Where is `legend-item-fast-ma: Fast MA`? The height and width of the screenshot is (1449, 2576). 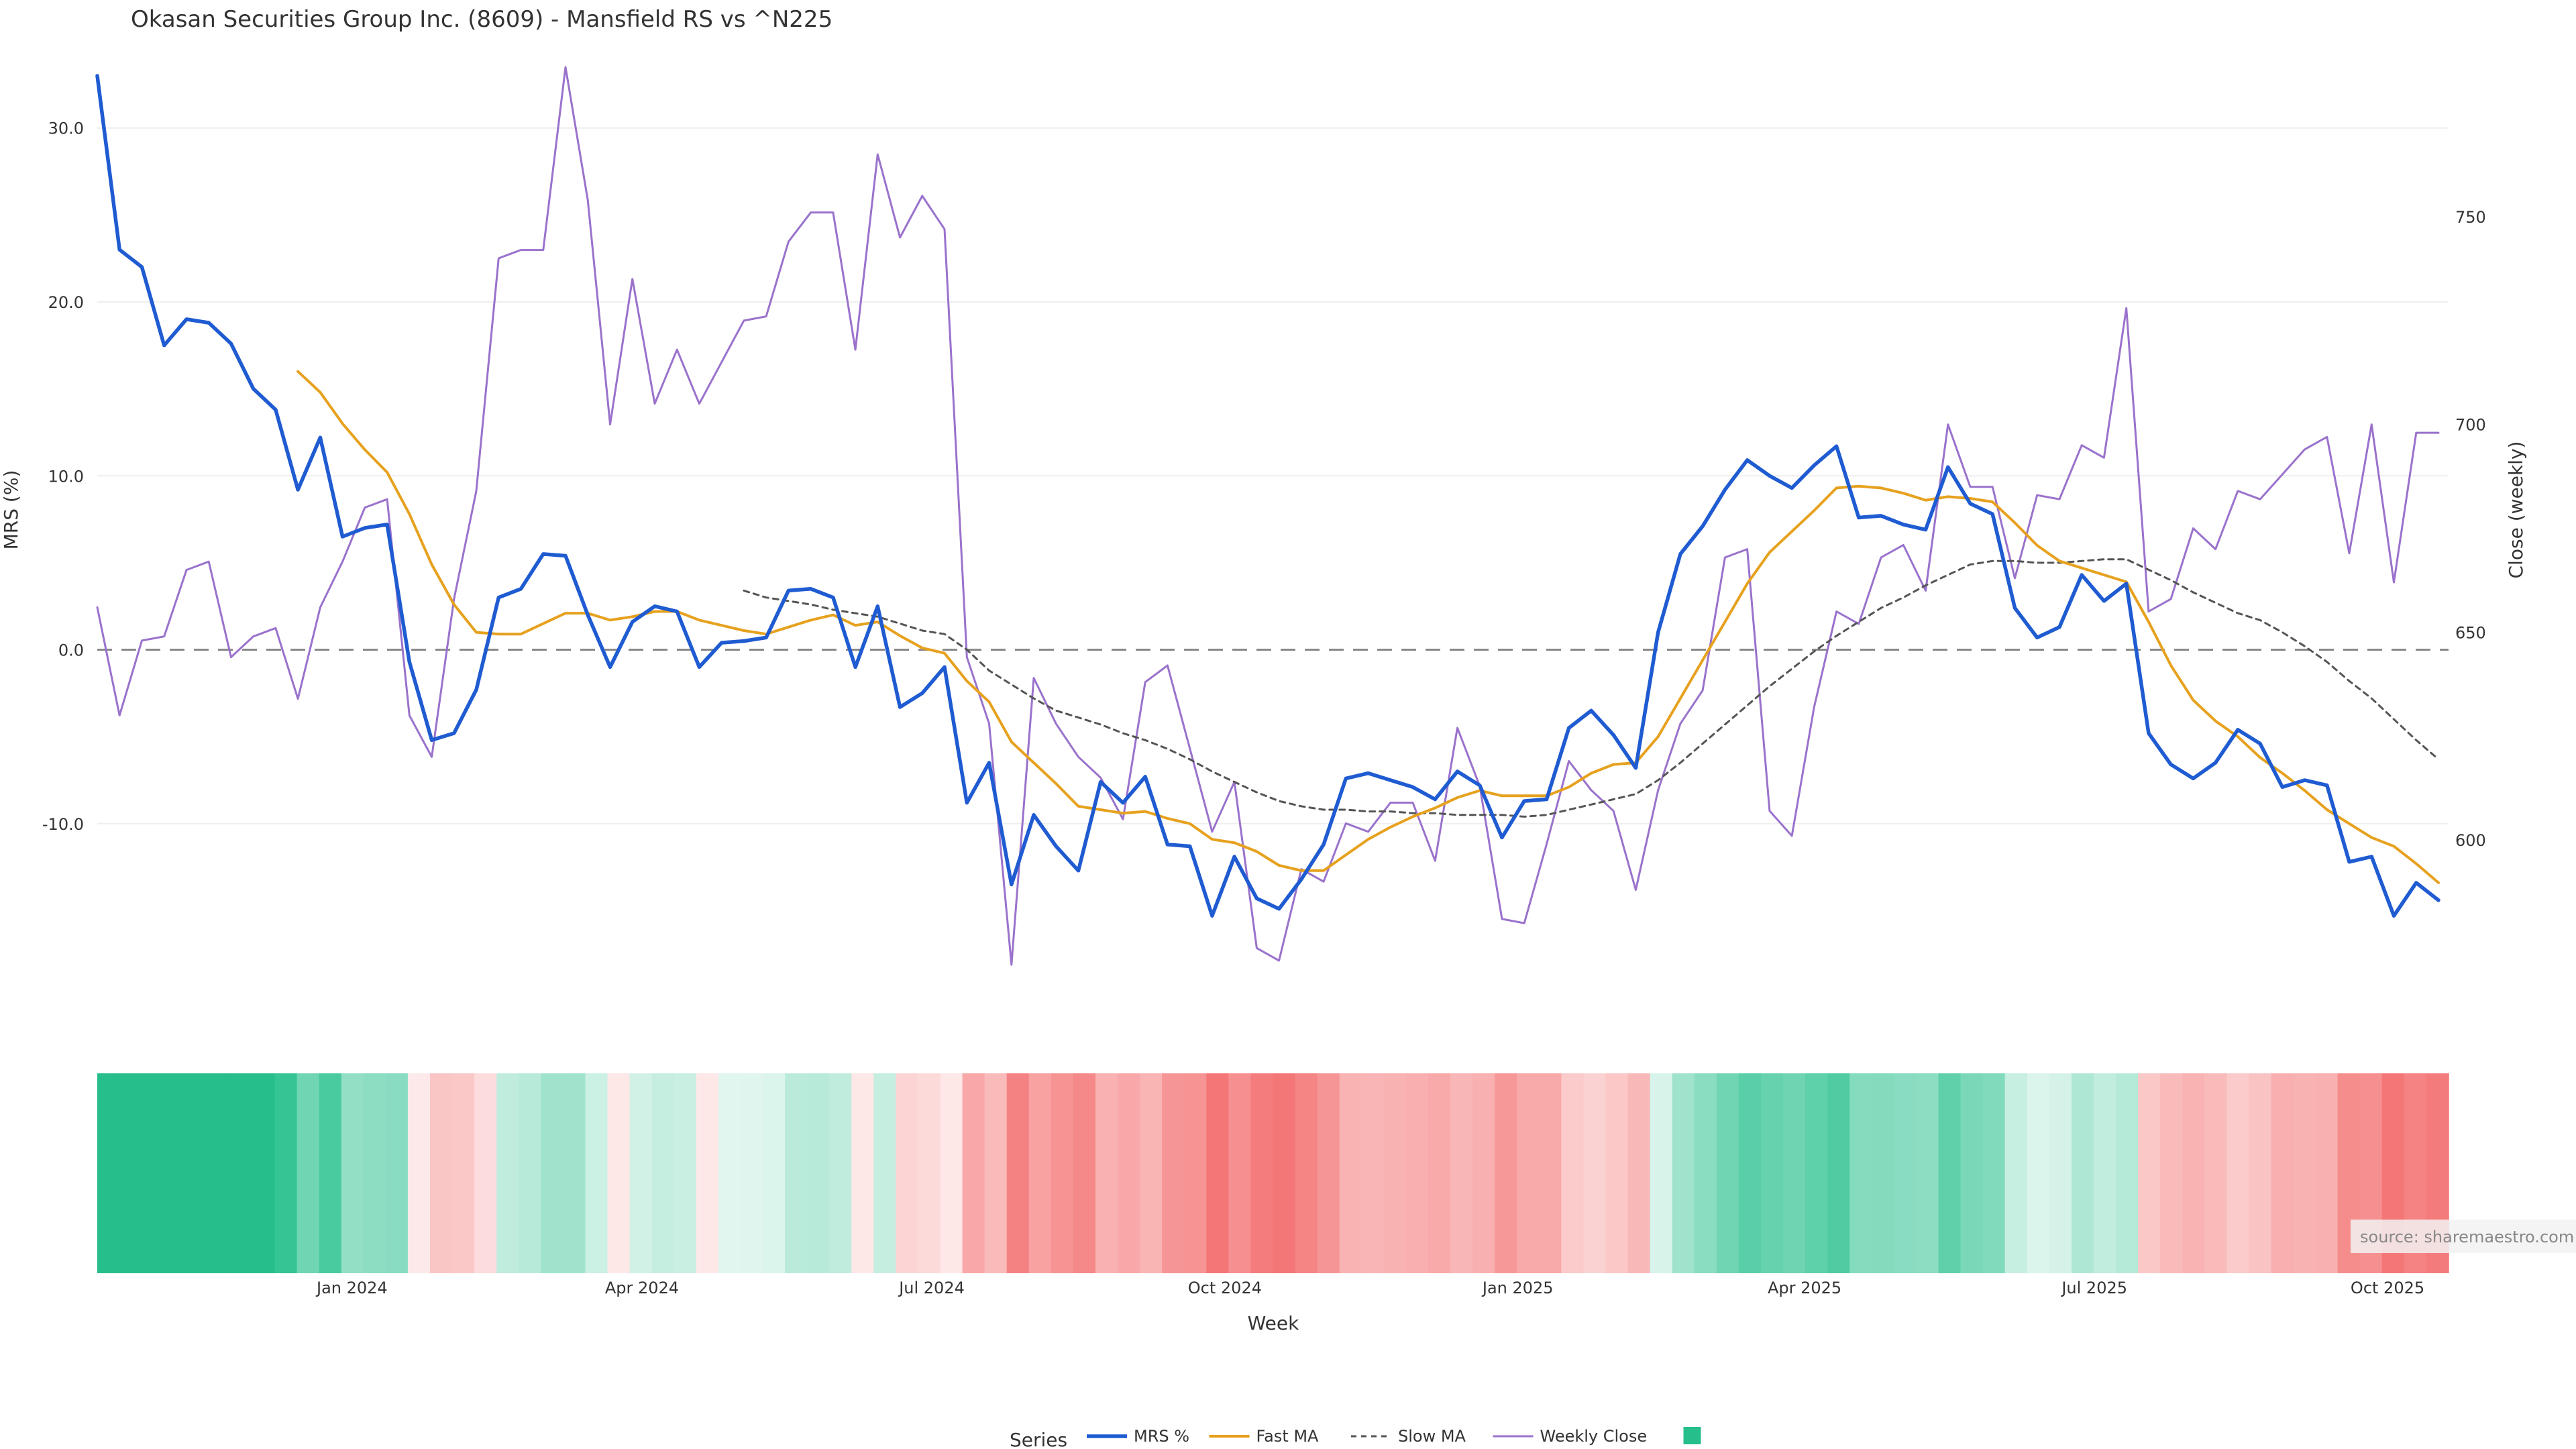
legend-item-fast-ma: Fast MA is located at coordinates (1264, 1436).